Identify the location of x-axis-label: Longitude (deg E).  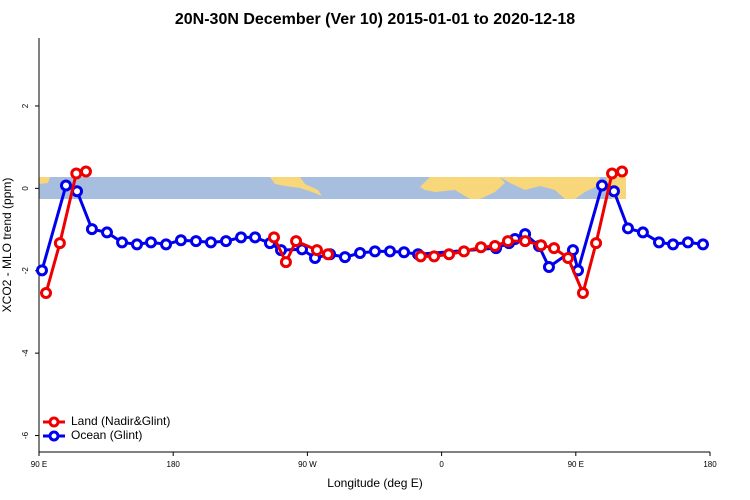
(374, 483).